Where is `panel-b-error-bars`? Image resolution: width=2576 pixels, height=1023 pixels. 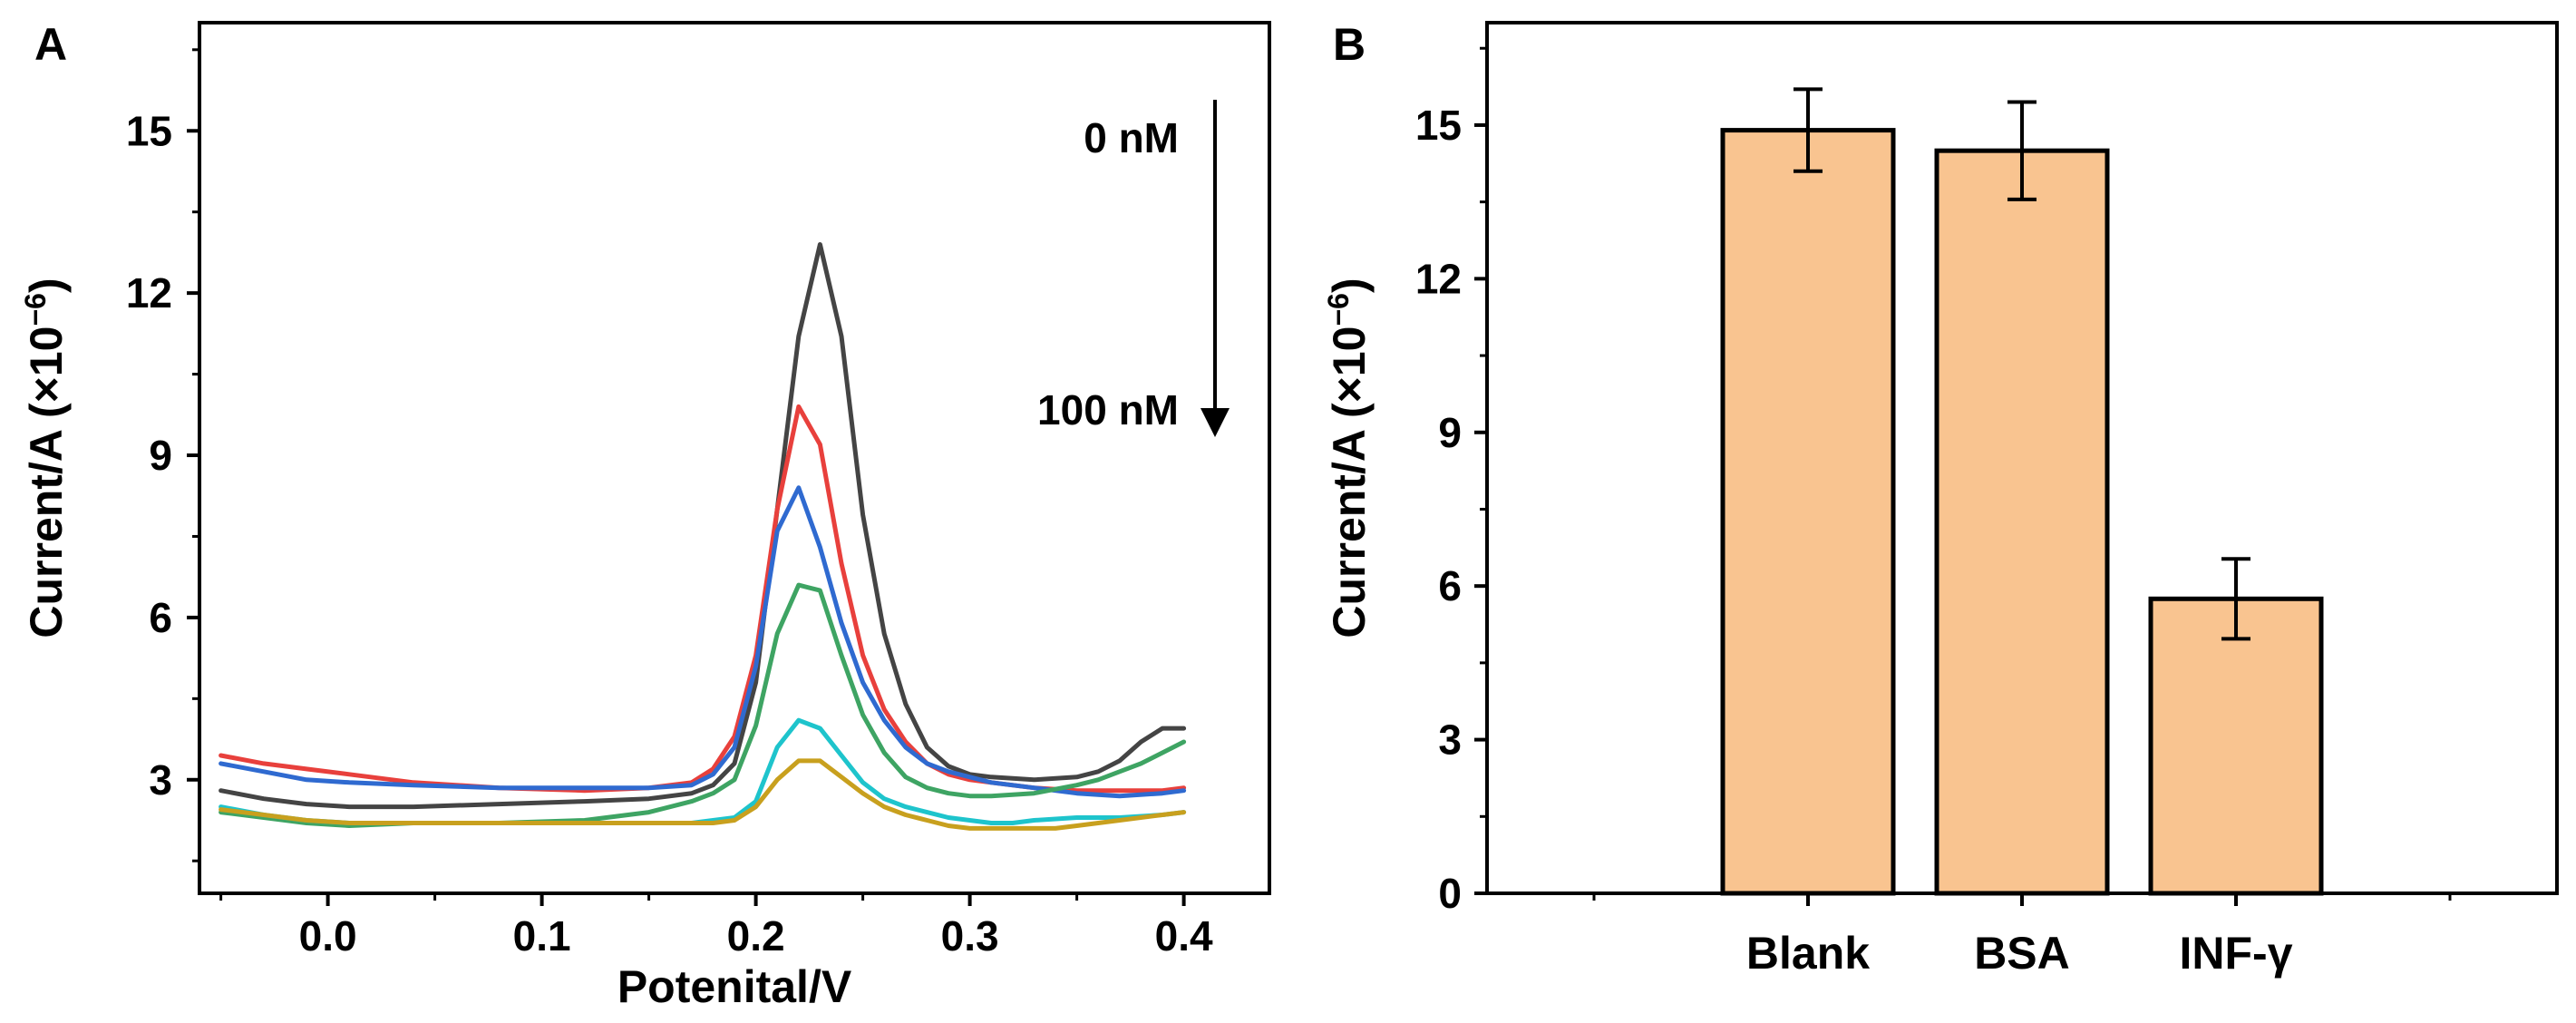 panel-b-error-bars is located at coordinates (2021, 364).